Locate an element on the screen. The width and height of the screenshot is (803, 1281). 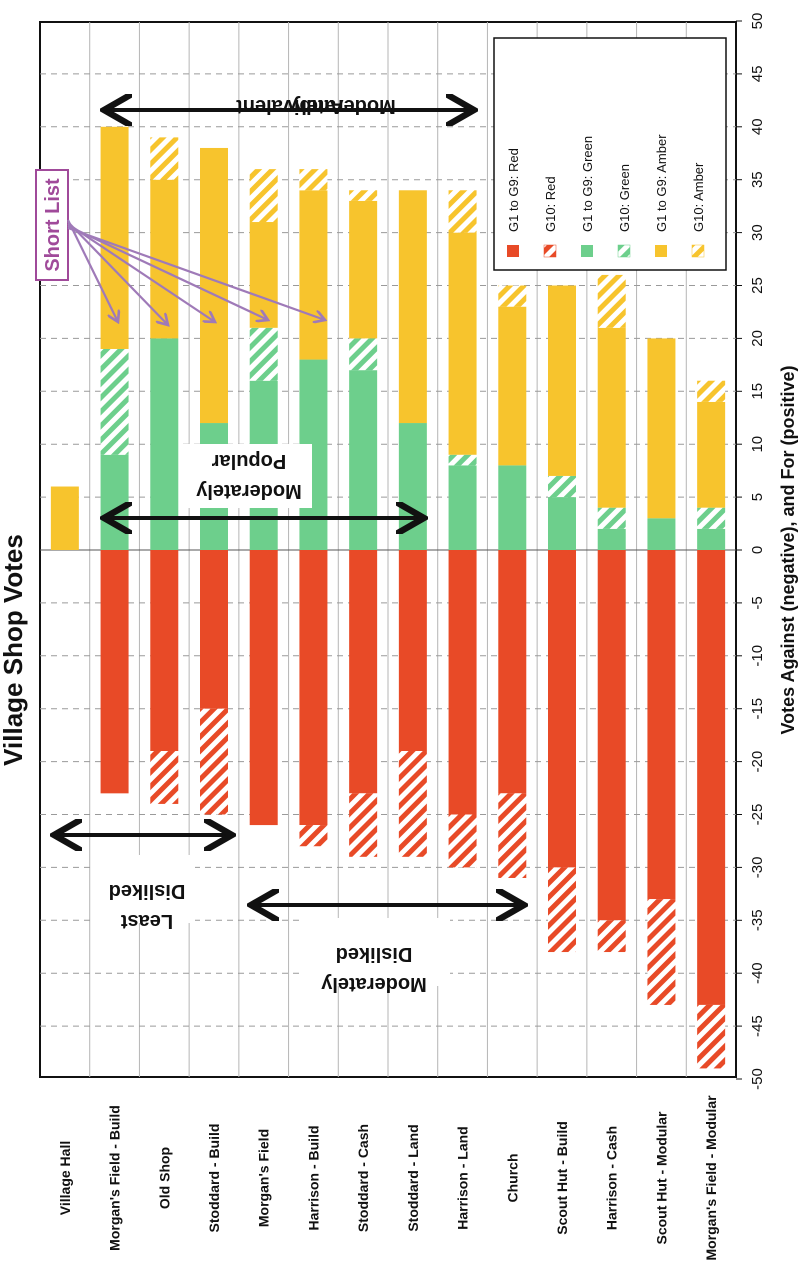
ambivalent-label-line2: Ambivalent is located at coordinates (290, 106).